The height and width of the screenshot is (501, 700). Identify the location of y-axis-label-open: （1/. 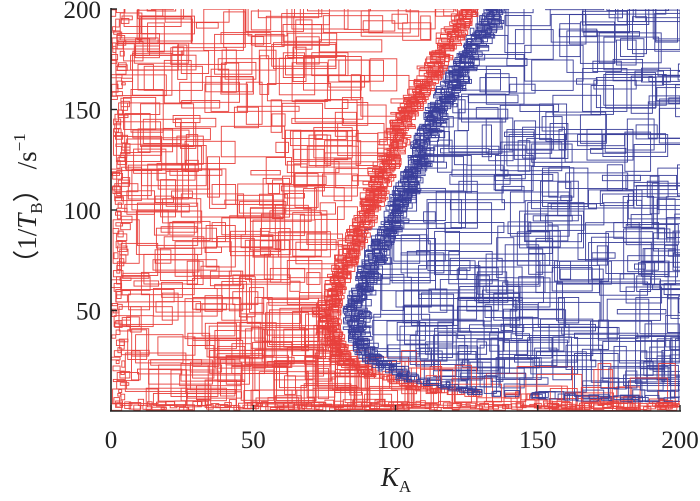
(27, 252).